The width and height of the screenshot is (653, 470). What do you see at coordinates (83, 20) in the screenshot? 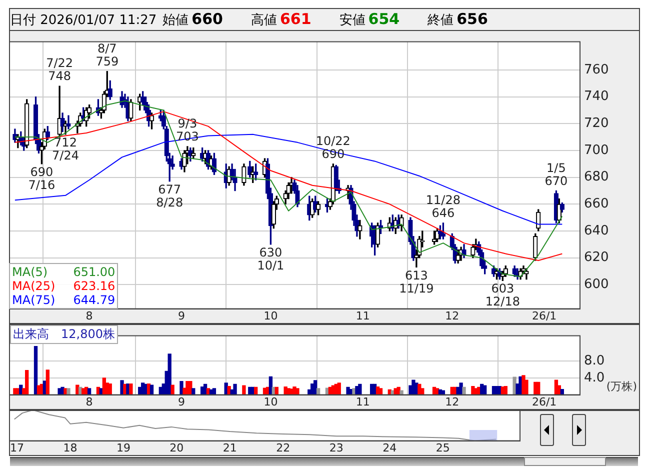
I see `chart-title: 日付 2026/01/07 11:27` at bounding box center [83, 20].